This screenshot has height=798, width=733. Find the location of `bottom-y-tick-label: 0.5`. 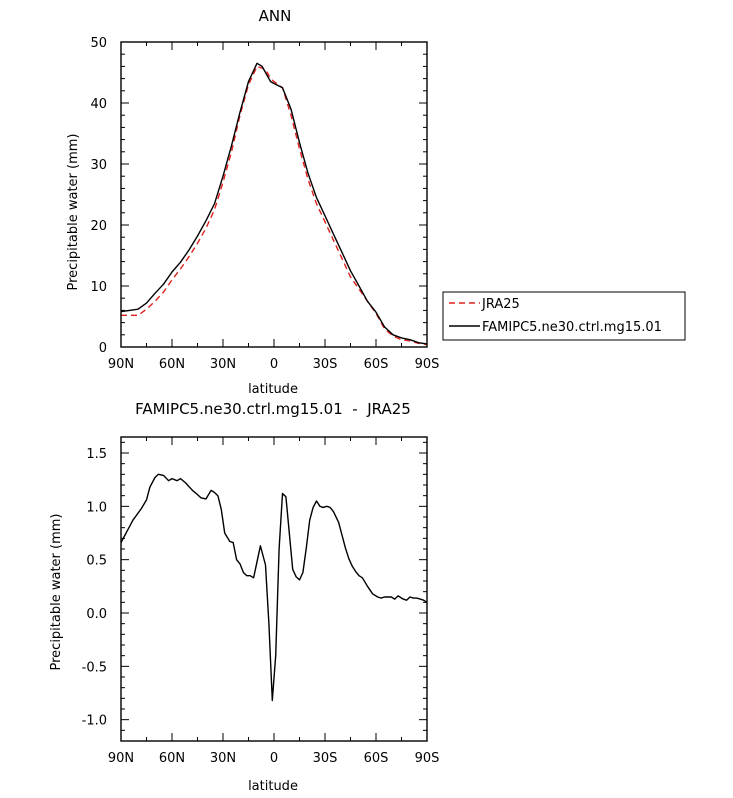

bottom-y-tick-label: 0.5 is located at coordinates (96, 561).